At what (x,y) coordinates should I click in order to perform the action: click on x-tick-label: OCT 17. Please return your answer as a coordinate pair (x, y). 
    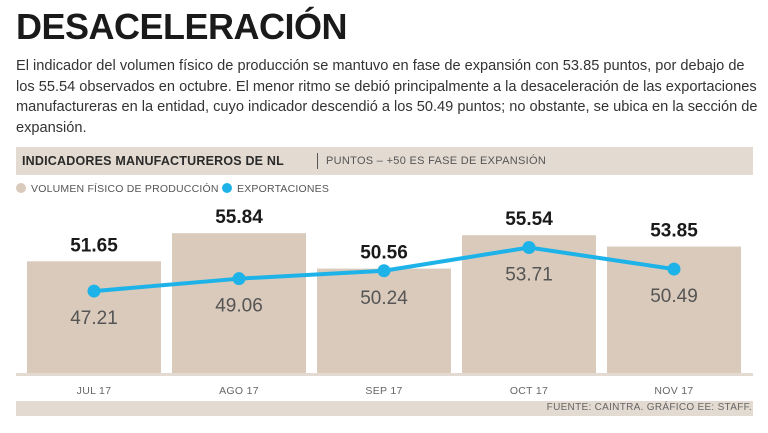
    Looking at the image, I should click on (529, 391).